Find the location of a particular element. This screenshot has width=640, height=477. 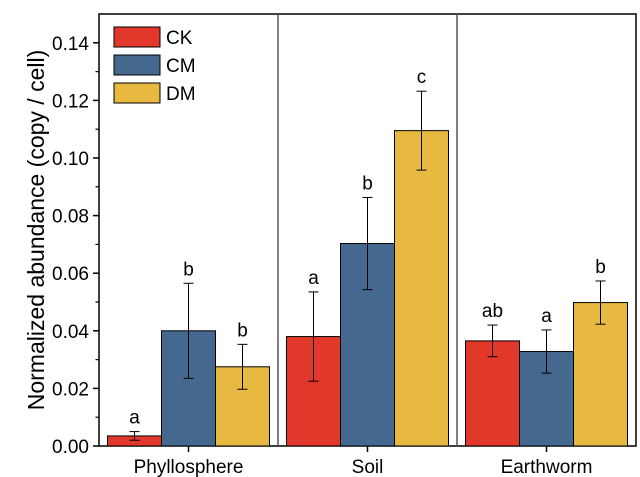

legend: CK CM DM is located at coordinates (154, 65).